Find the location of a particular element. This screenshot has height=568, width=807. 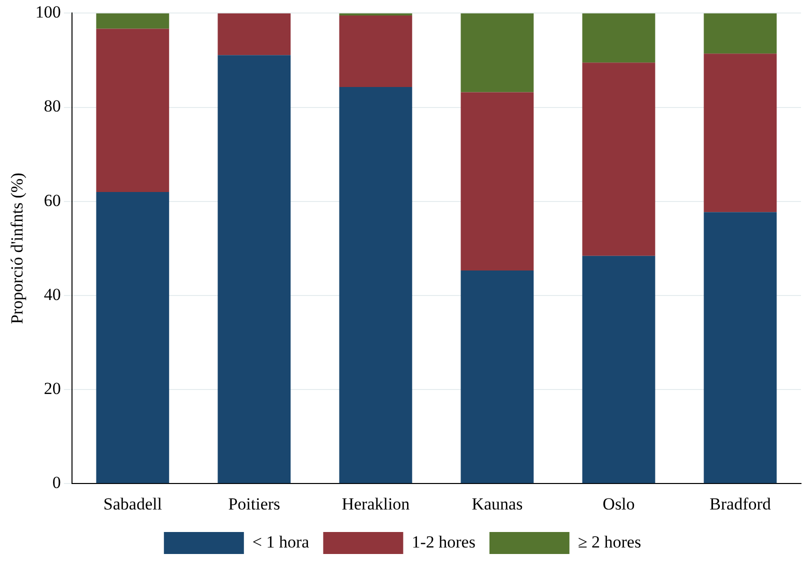

y-tick-label: 100 is located at coordinates (48, 12).